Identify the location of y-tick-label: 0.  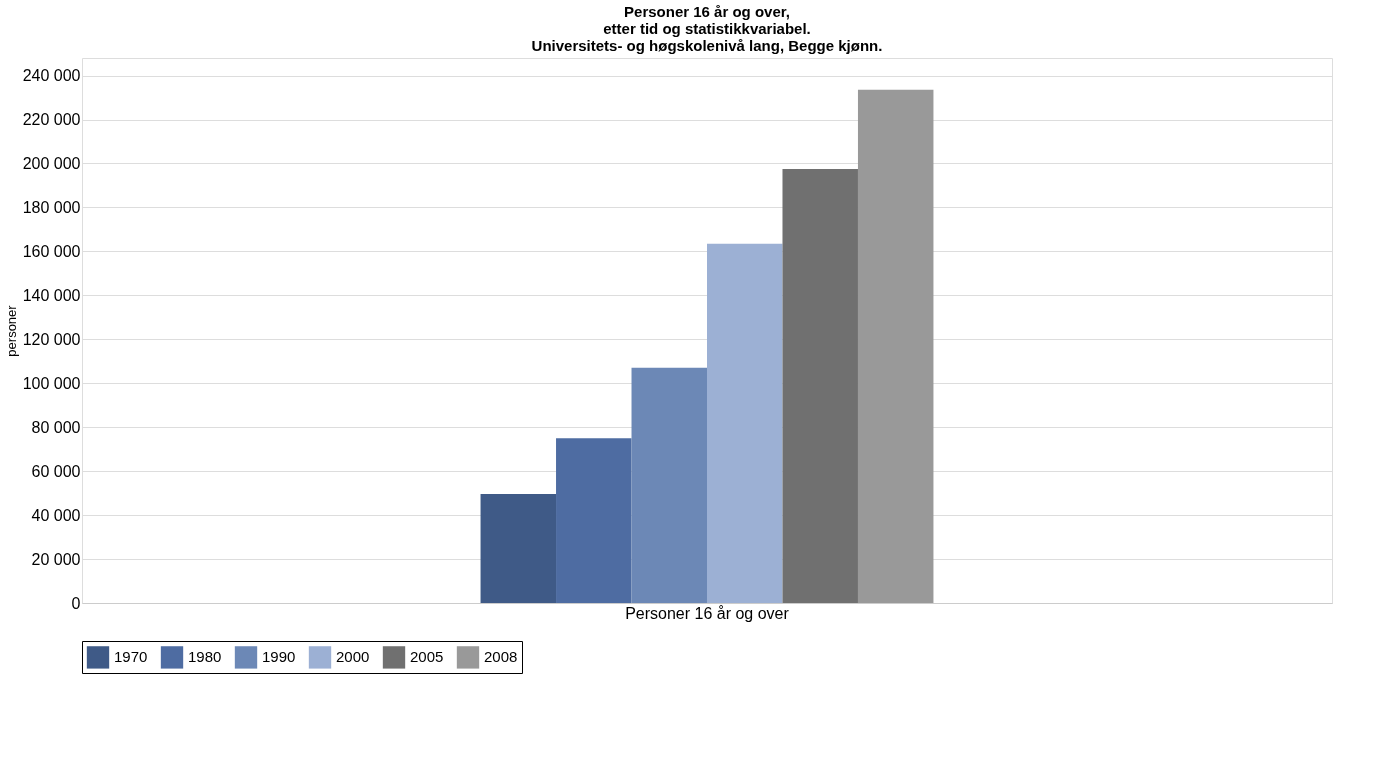
(76, 603).